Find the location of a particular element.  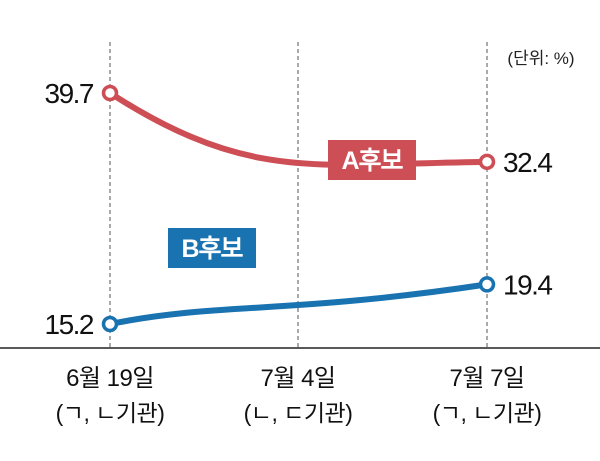

unit-note: (단위: %) is located at coordinates (540, 58).